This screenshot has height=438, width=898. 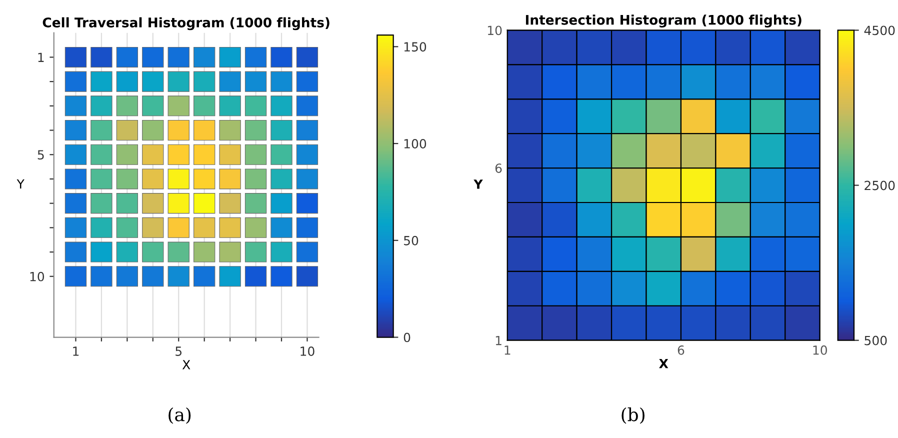 What do you see at coordinates (407, 337) in the screenshot?
I see `color-bar-label: 0` at bounding box center [407, 337].